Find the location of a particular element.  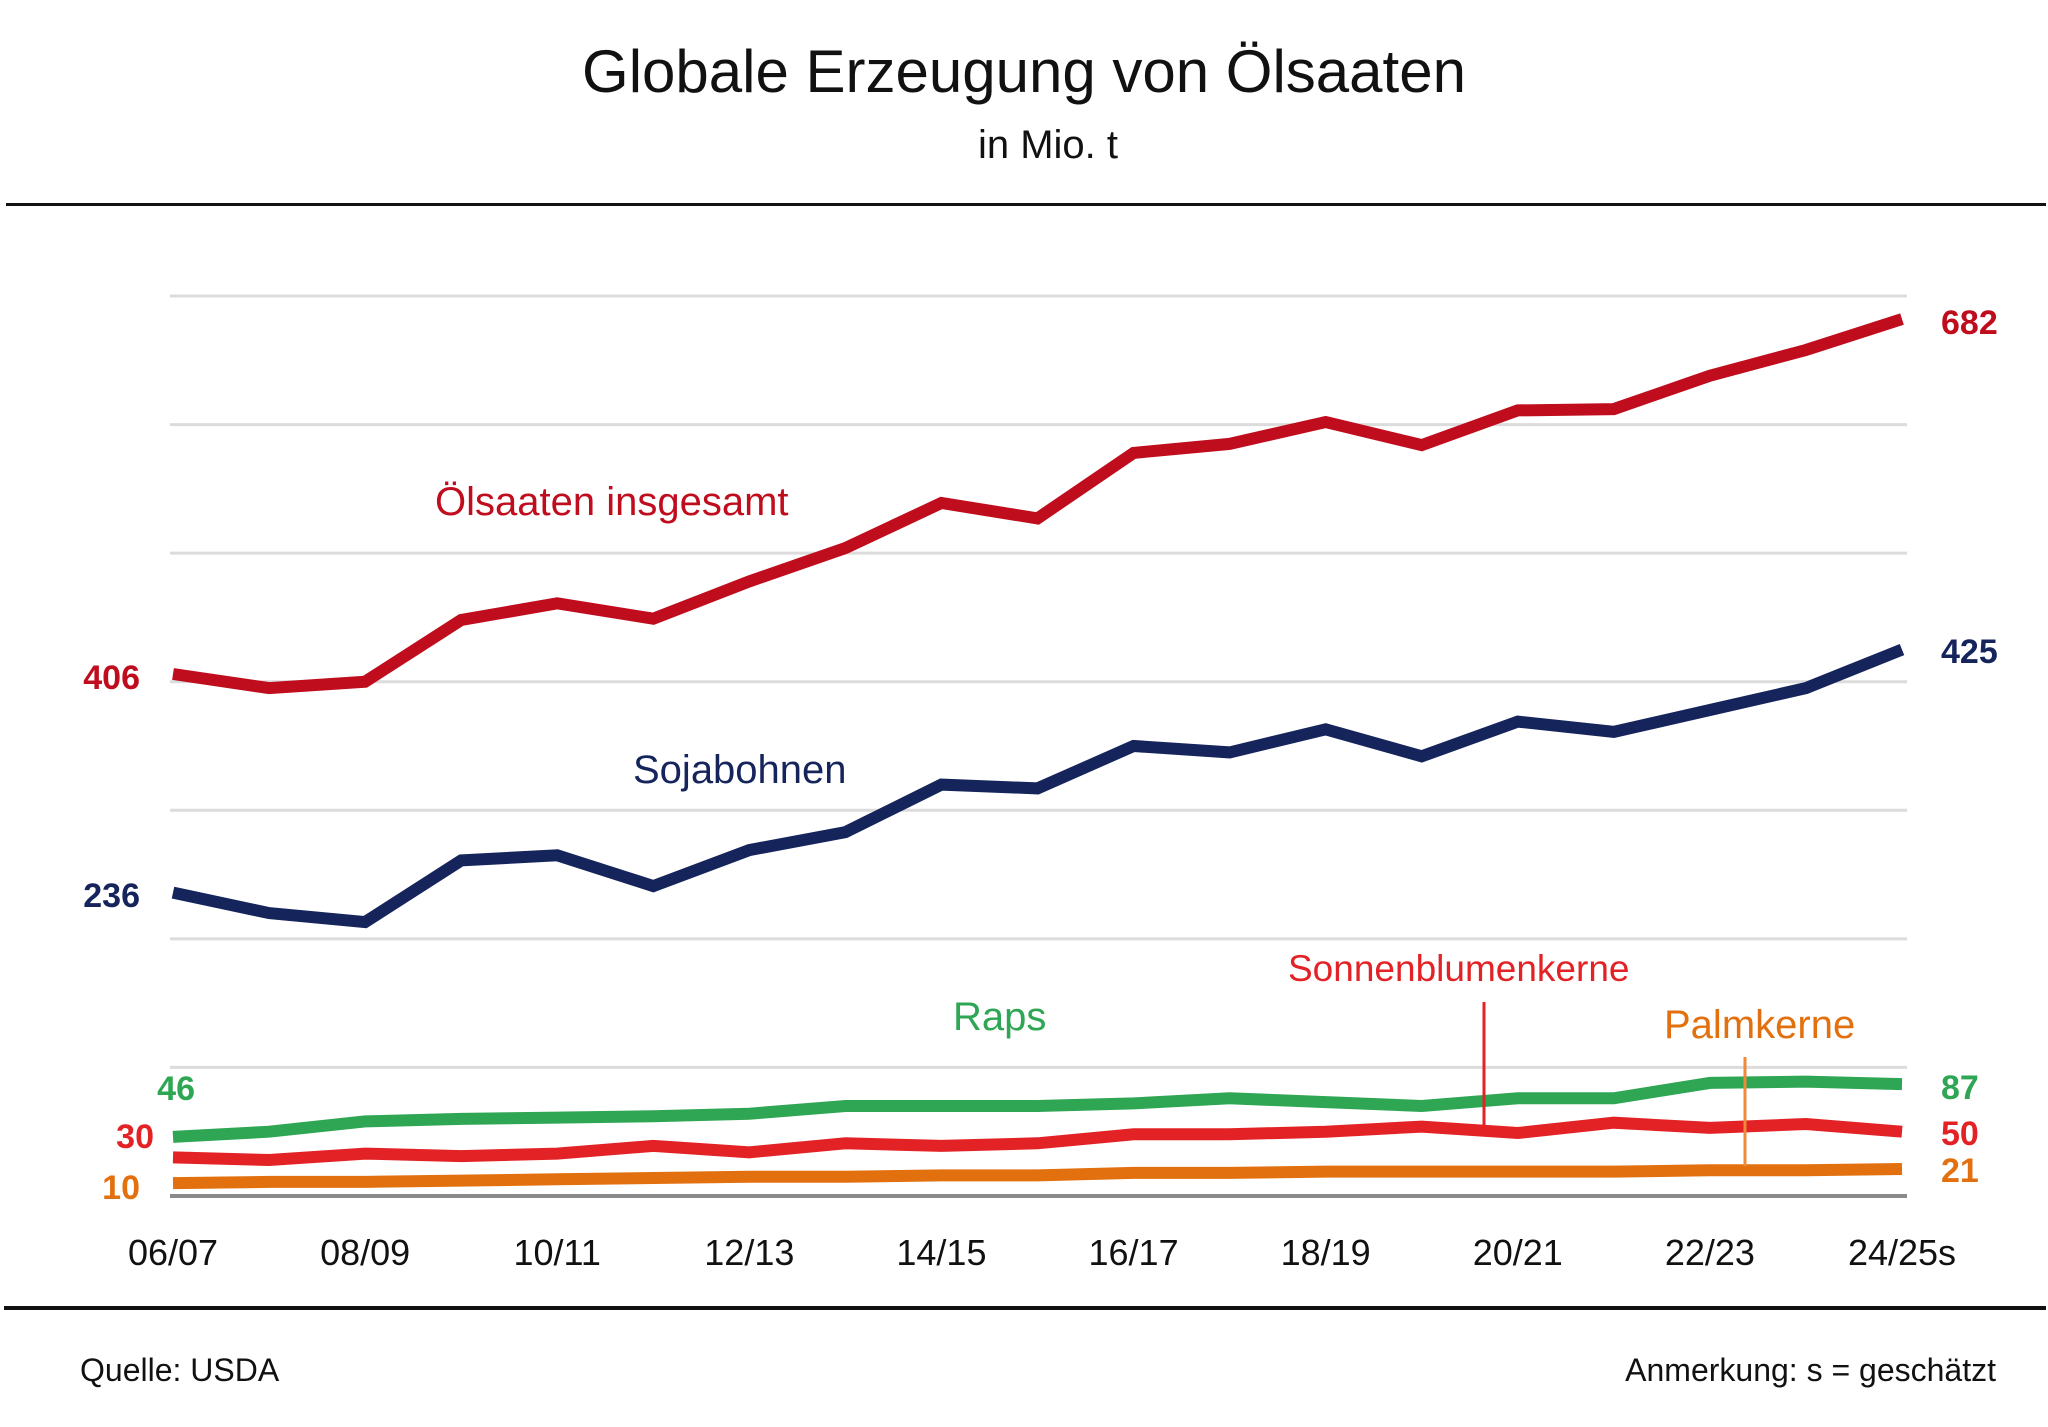

end-label-palm: 21 is located at coordinates (1960, 1171).